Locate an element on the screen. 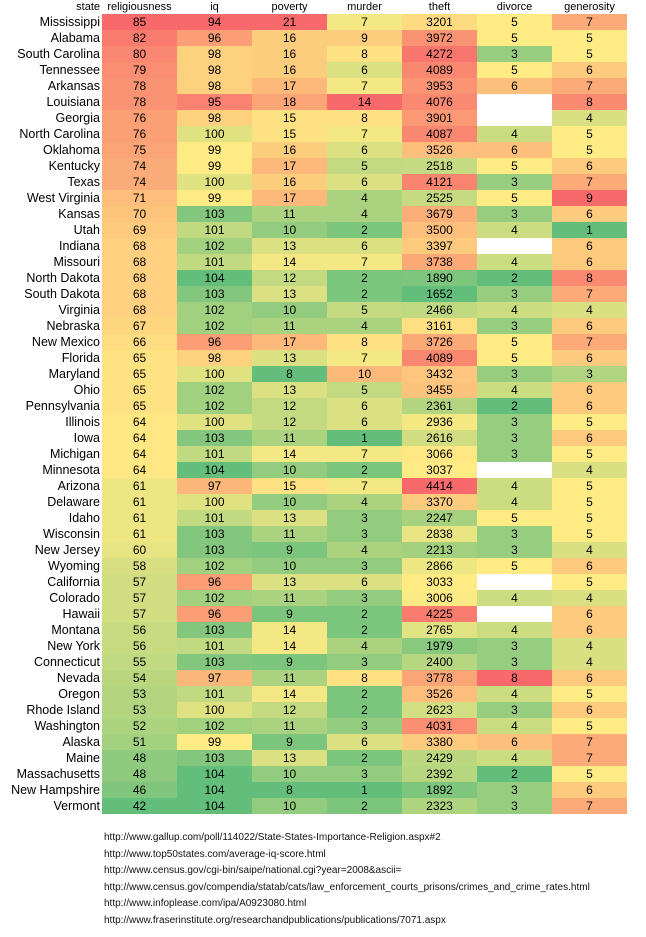 The image size is (646, 937). cell-poverty: 13 is located at coordinates (289, 390).